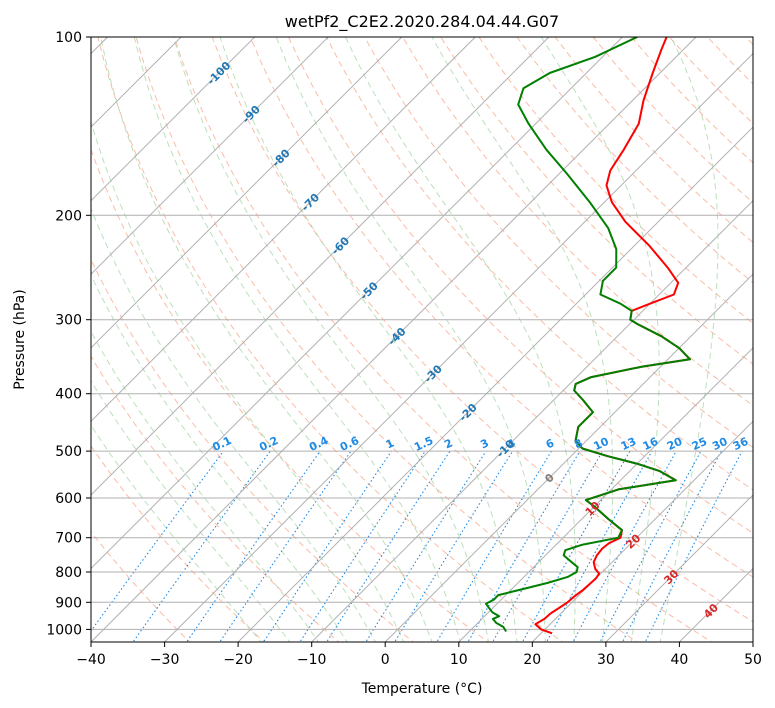 Image resolution: width=775 pixels, height=708 pixels. I want to click on mixing-ratio-label: 10, so click(602, 444).